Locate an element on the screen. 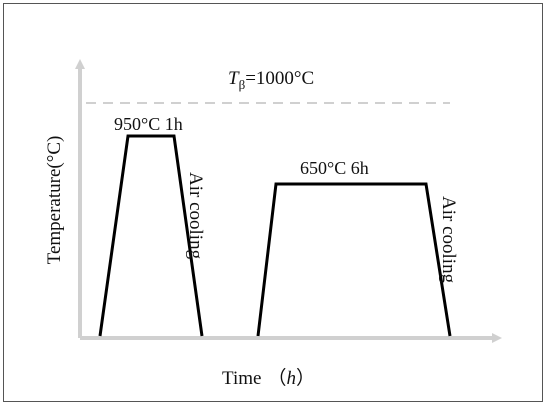 This screenshot has width=550, height=409. stage-2-cooling-label: Air cooling is located at coordinates (448, 240).